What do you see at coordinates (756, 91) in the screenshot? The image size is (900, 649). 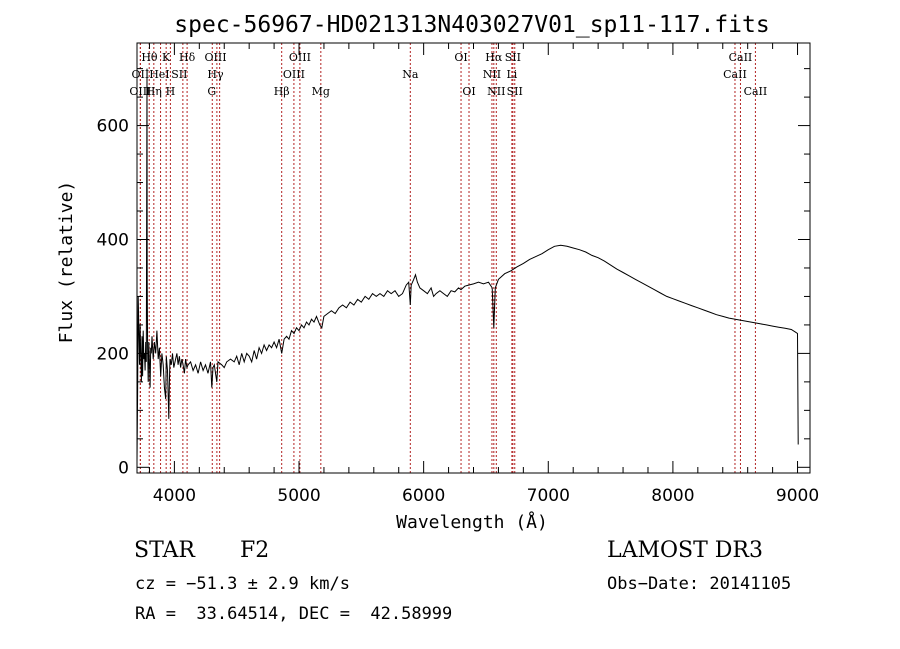 I see `line-label-27: CaII` at bounding box center [756, 91].